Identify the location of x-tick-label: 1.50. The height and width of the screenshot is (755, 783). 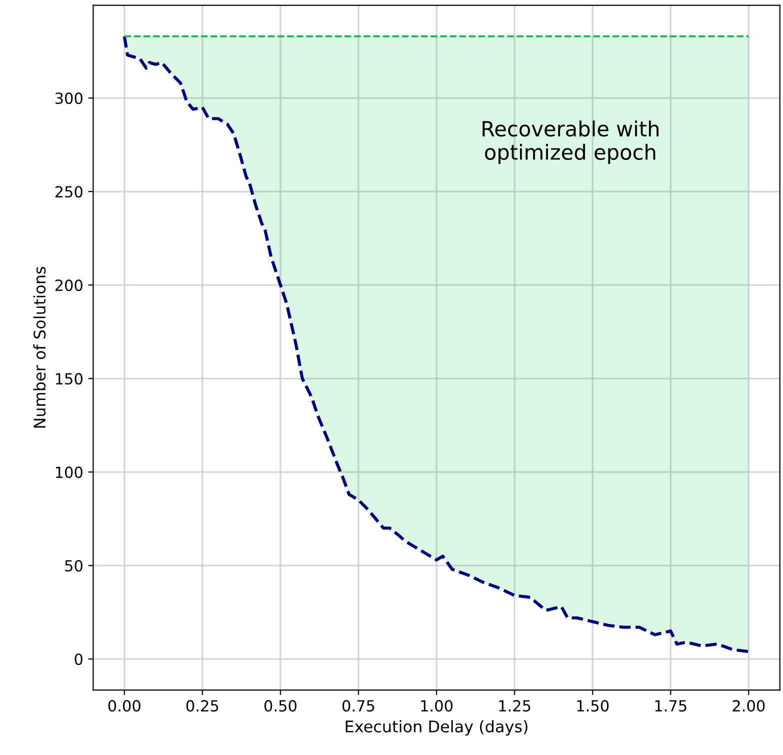
(593, 706).